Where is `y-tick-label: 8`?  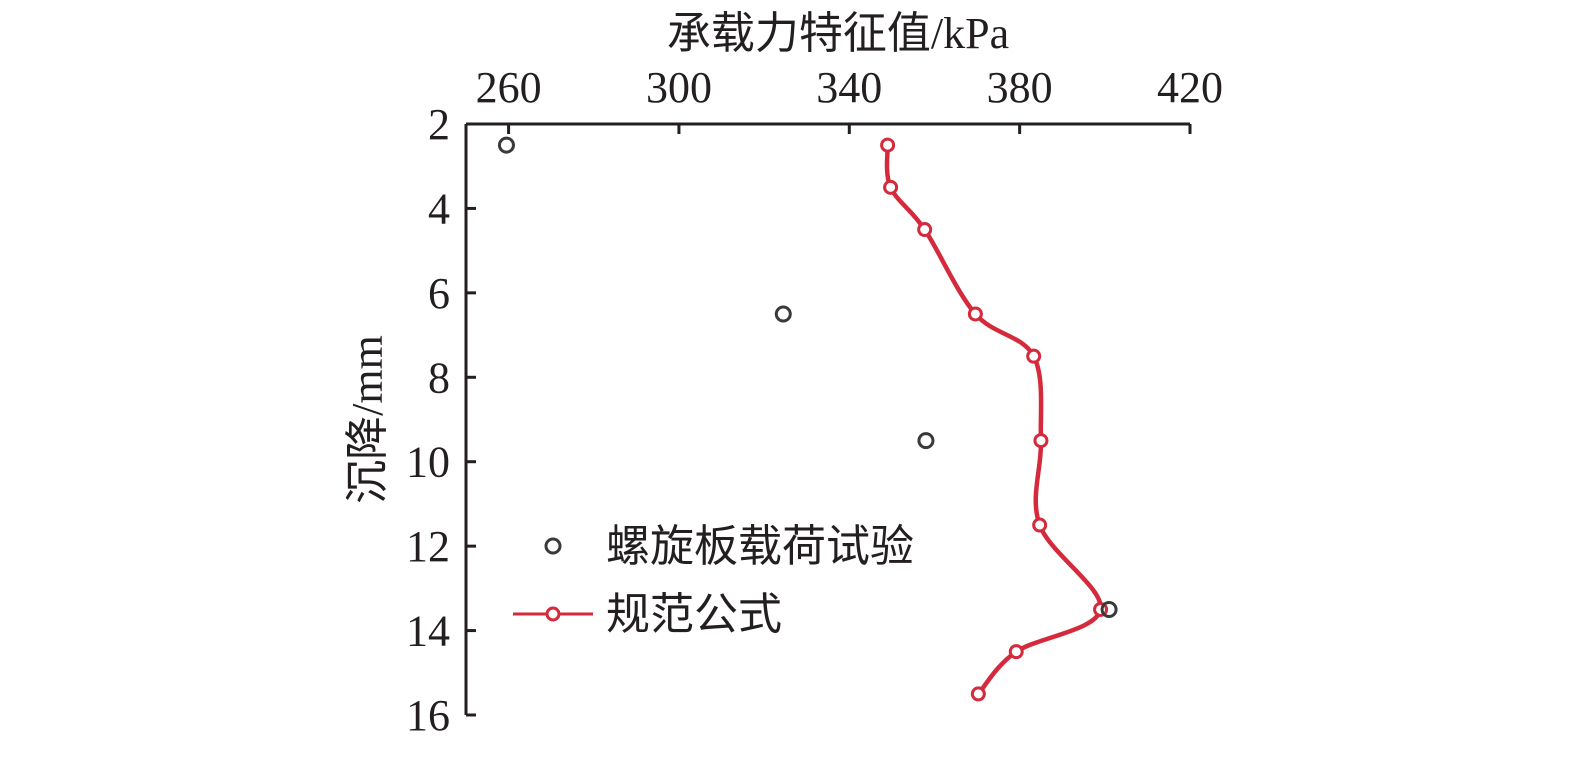
y-tick-label: 8 is located at coordinates (439, 377).